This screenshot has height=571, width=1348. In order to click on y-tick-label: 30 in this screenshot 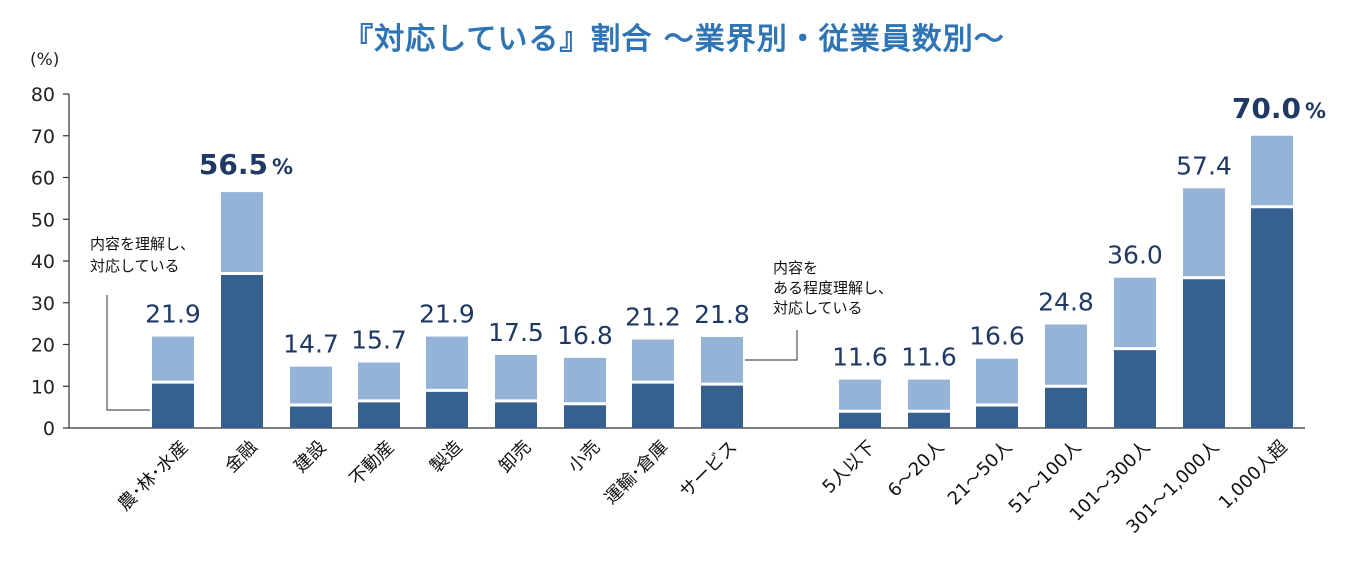, I will do `click(43, 304)`.